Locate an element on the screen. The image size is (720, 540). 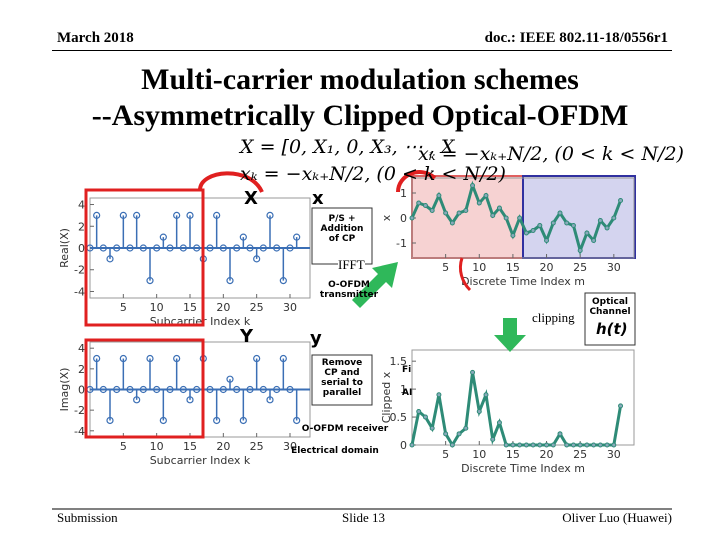
y-tick-label: -2 is located at coordinates (79, 410).